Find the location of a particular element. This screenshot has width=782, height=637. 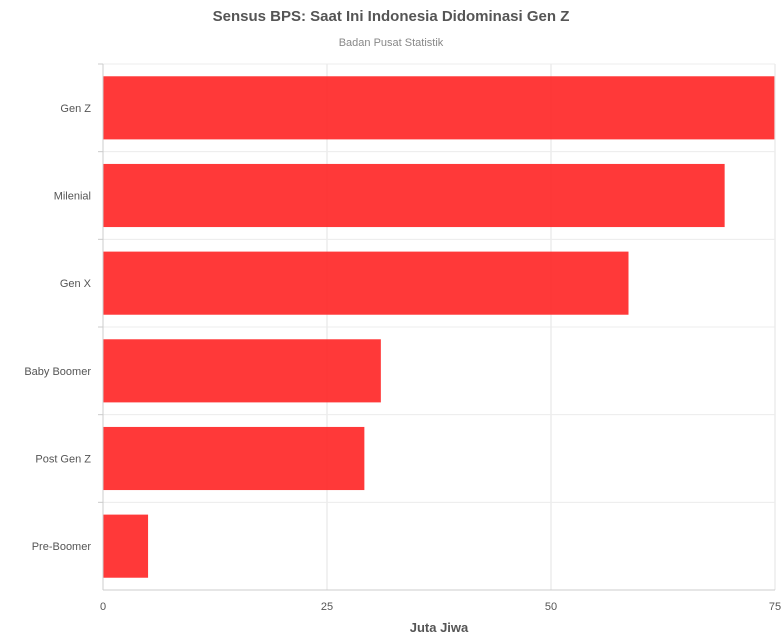

category-label-2: Gen X is located at coordinates (76, 284).